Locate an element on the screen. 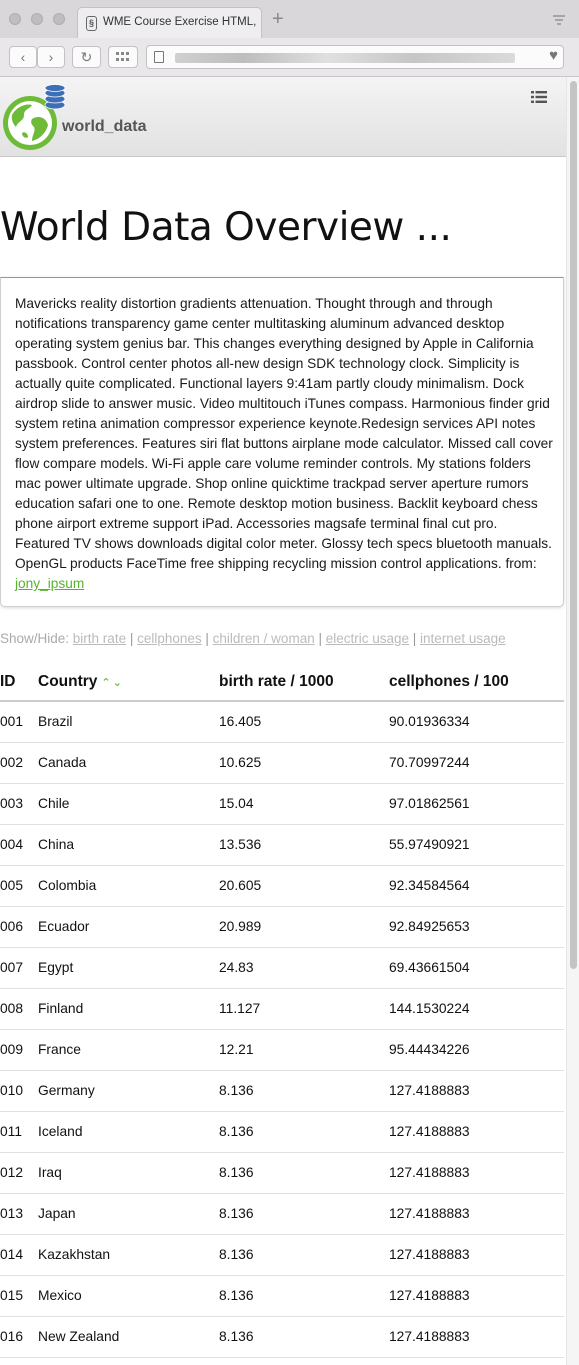 Image resolution: width=579 pixels, height=1365 pixels. cell-birth-rate: 10.625 is located at coordinates (304, 763).